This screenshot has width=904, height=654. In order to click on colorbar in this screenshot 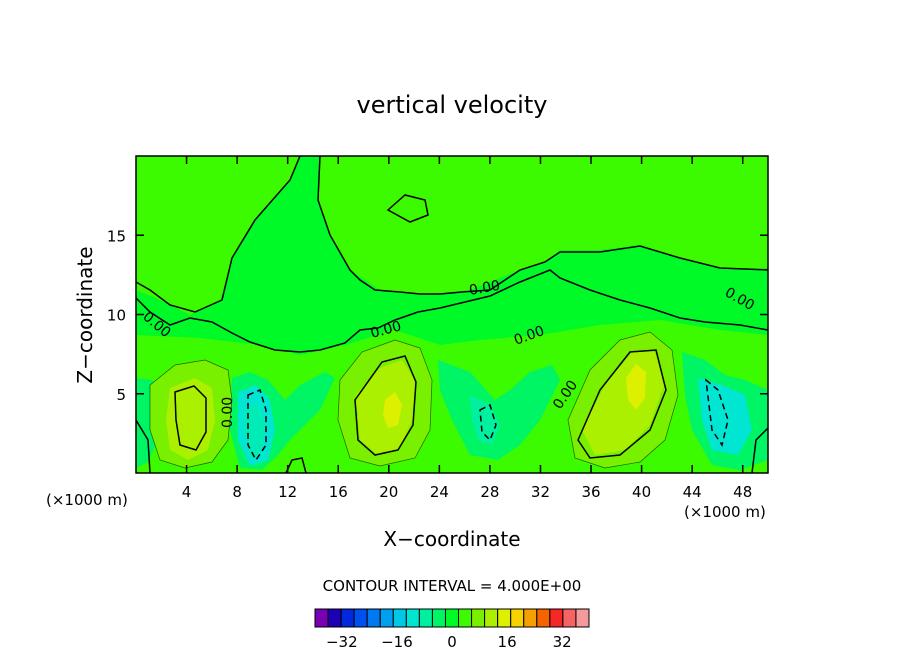, I will do `click(452, 618)`.